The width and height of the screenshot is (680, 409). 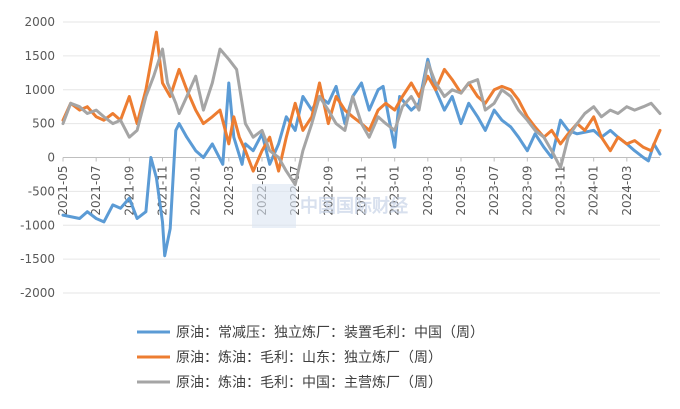 I want to click on y-tick-label: 1500, so click(x=39, y=56).